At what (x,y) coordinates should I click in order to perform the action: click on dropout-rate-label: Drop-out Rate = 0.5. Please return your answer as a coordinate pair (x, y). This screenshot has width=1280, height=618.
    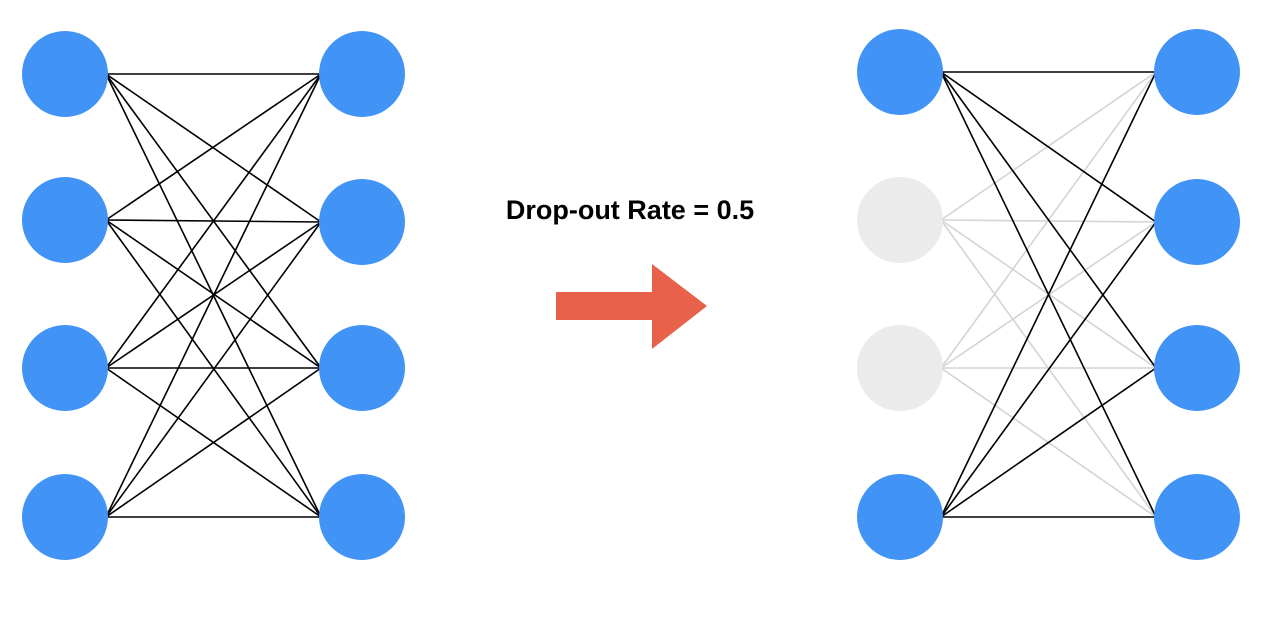
    Looking at the image, I should click on (630, 210).